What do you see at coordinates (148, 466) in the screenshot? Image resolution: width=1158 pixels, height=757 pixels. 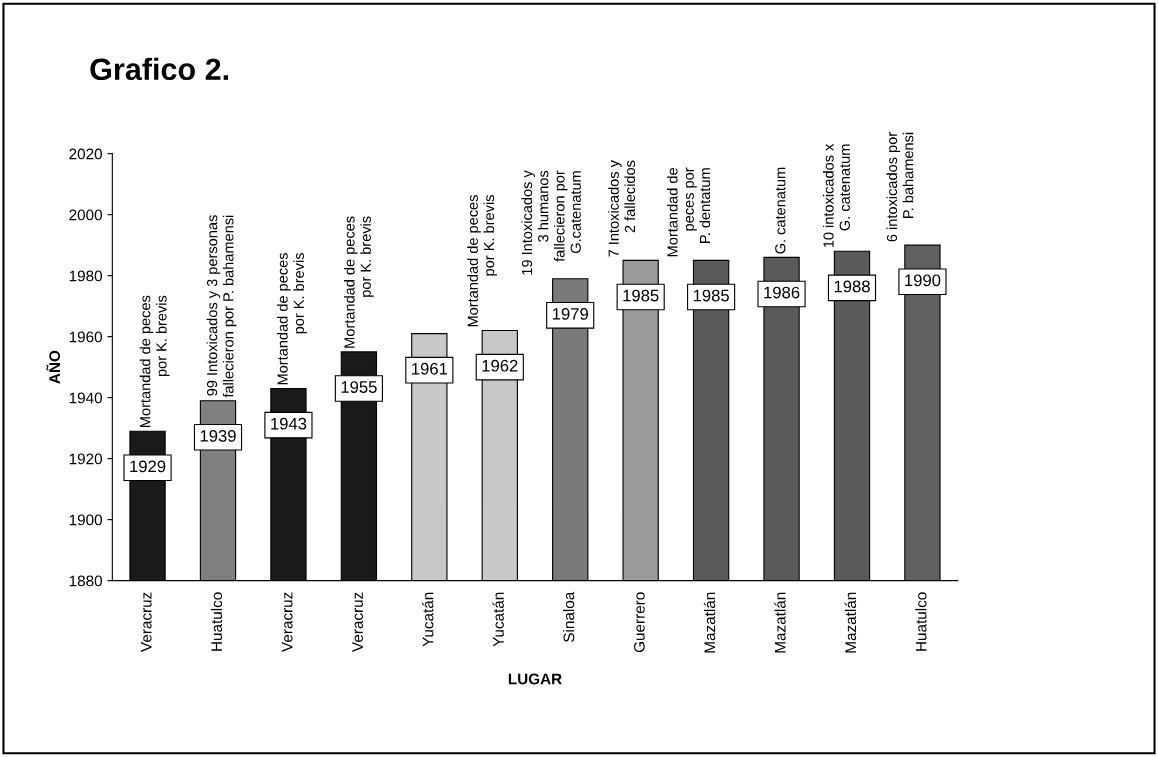 I see `data-label: 1929` at bounding box center [148, 466].